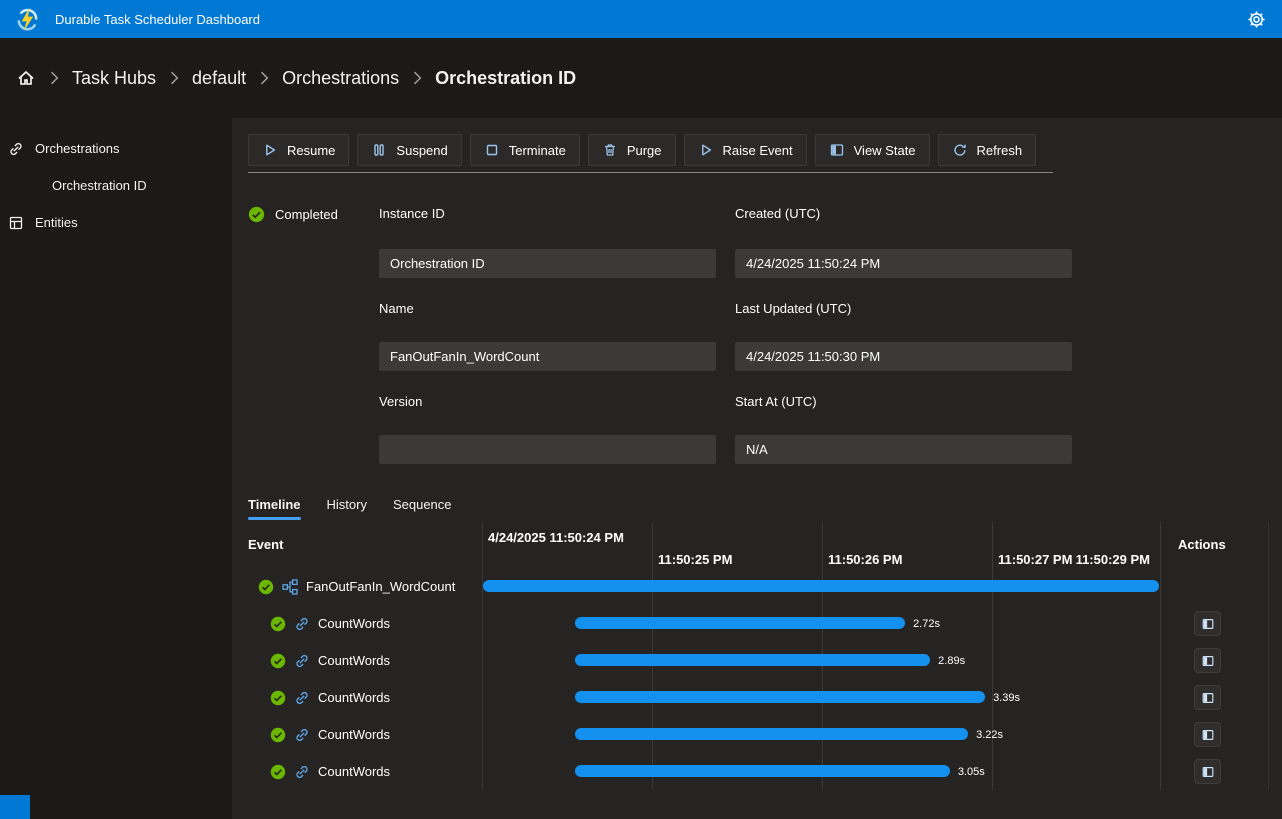  I want to click on timeline-row: CountWords 2.72s, so click(757, 623).